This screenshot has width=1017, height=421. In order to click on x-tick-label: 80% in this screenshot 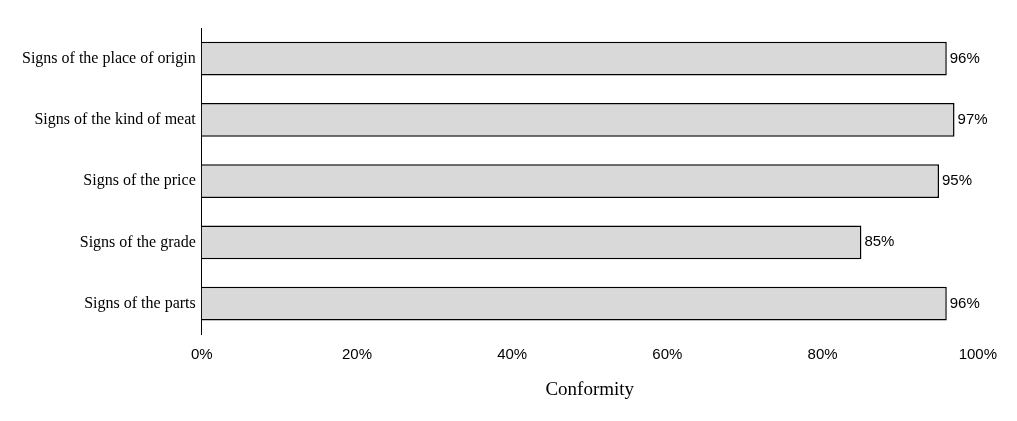, I will do `click(822, 354)`.